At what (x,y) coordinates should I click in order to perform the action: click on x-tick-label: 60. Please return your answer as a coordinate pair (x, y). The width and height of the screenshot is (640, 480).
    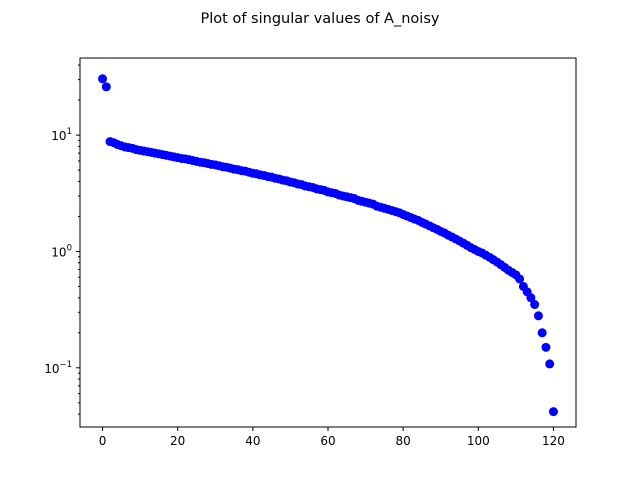
    Looking at the image, I should click on (327, 441).